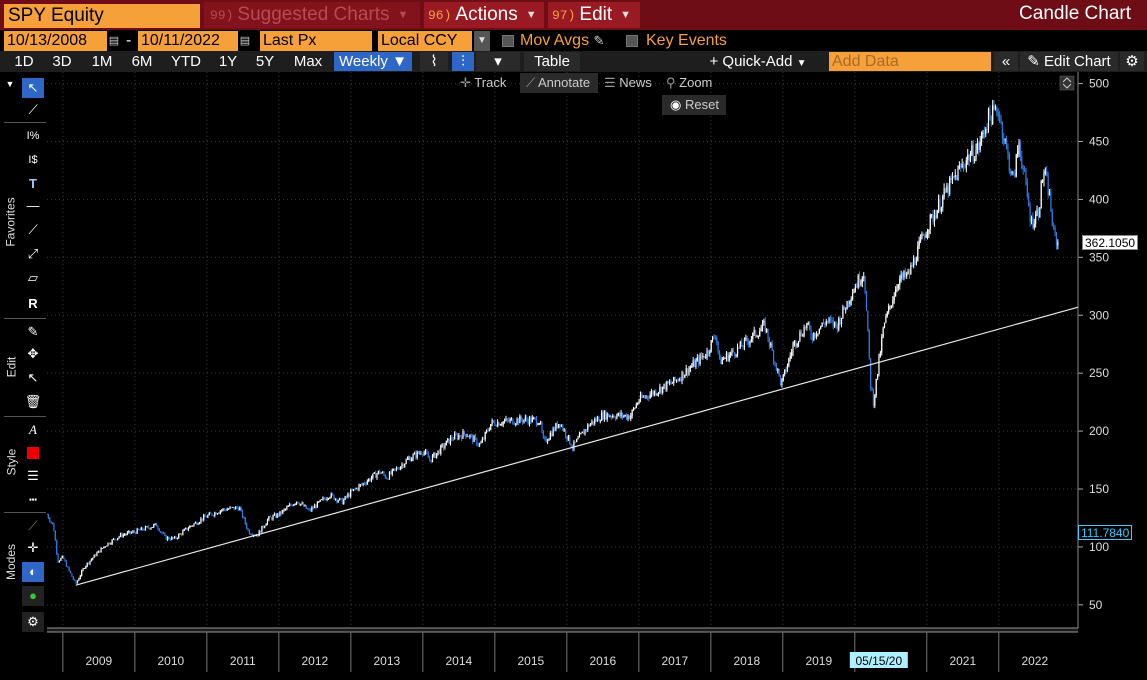 This screenshot has height=680, width=1147. Describe the element at coordinates (102, 61) in the screenshot. I see `period-1m-button: 1M` at that location.